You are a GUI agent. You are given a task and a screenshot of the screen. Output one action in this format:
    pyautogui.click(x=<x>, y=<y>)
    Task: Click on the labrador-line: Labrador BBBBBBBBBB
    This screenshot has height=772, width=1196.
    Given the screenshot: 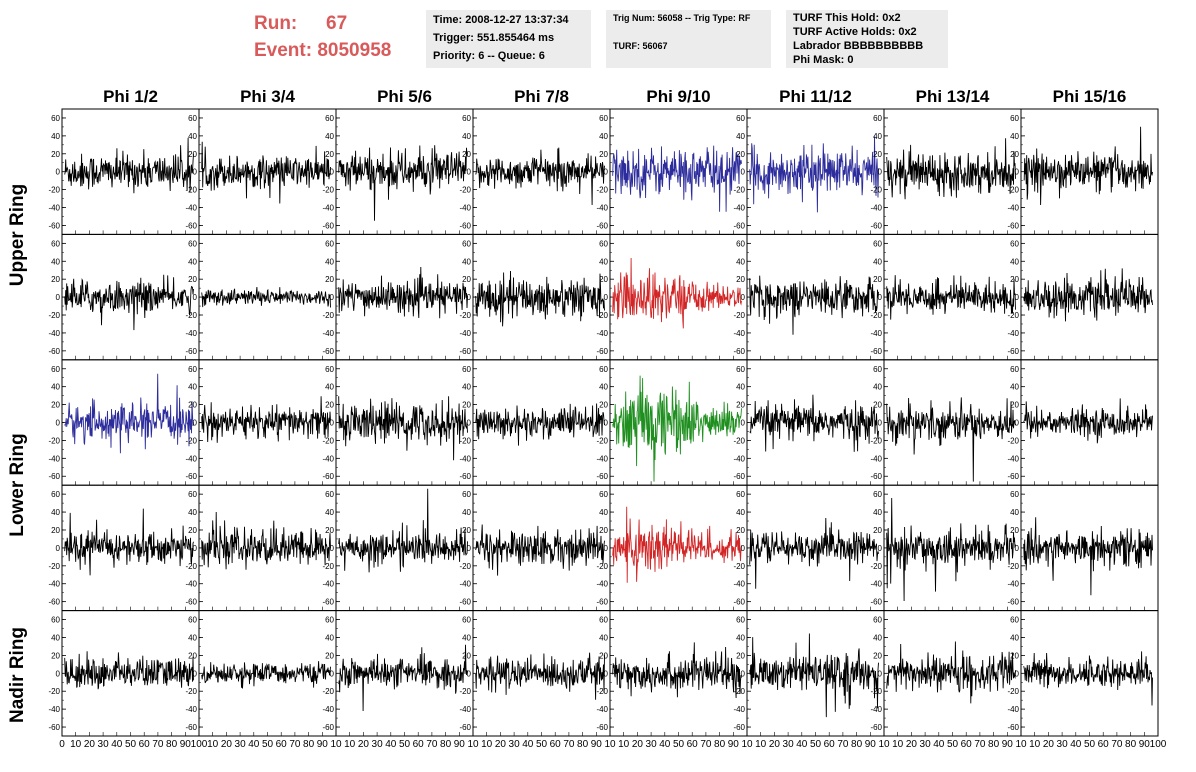 What is the action you would take?
    pyautogui.click(x=858, y=46)
    